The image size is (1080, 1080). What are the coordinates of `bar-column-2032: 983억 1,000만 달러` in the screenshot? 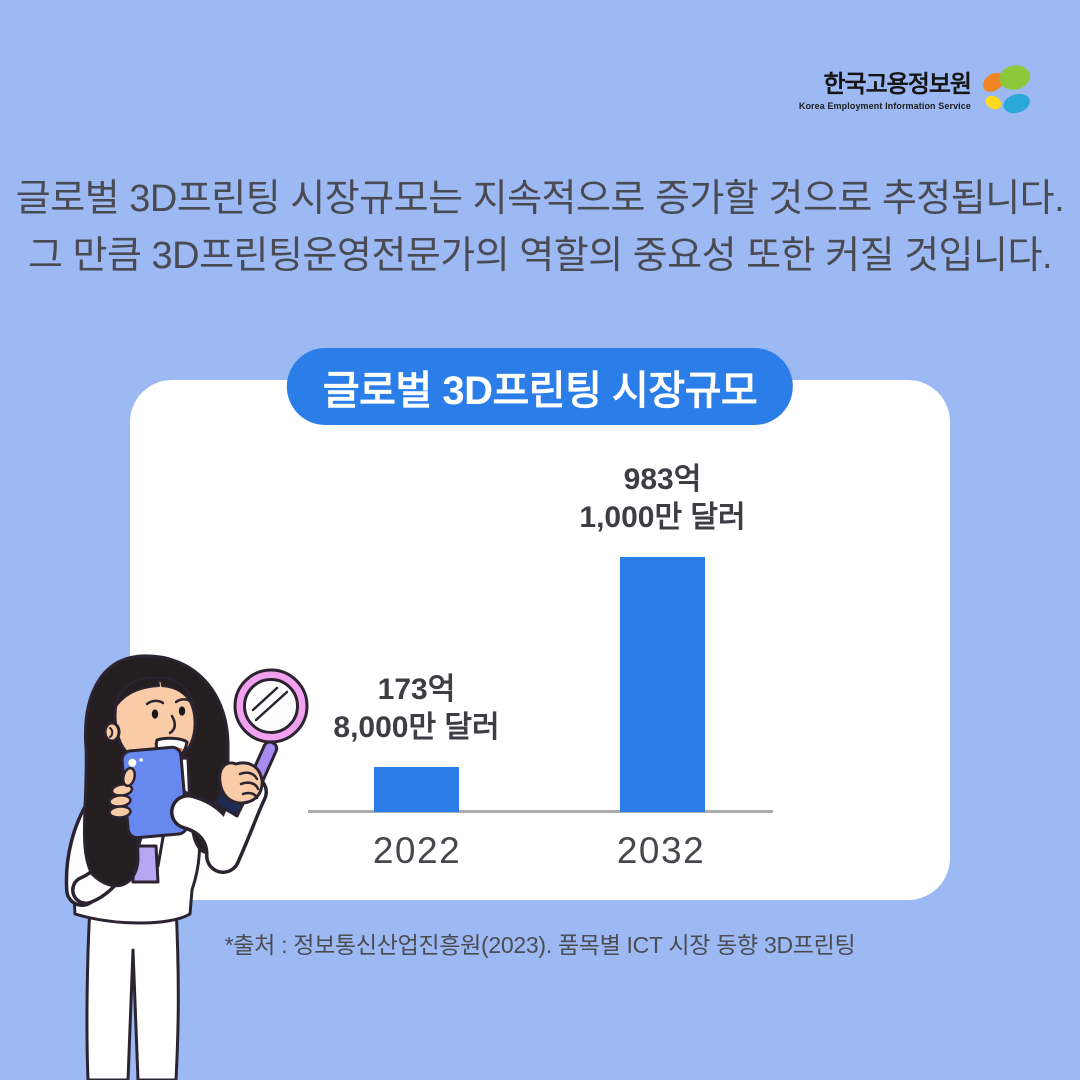 It's located at (662, 636).